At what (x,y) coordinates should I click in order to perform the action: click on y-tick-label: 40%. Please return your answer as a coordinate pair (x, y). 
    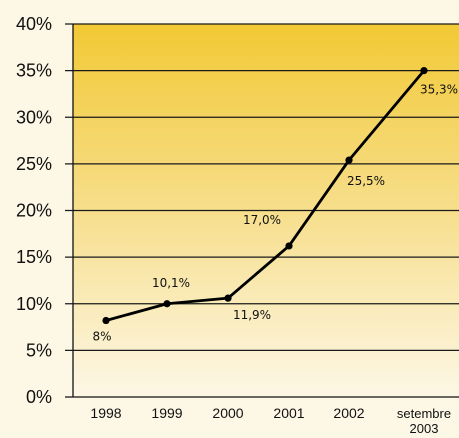
    Looking at the image, I should click on (34, 24).